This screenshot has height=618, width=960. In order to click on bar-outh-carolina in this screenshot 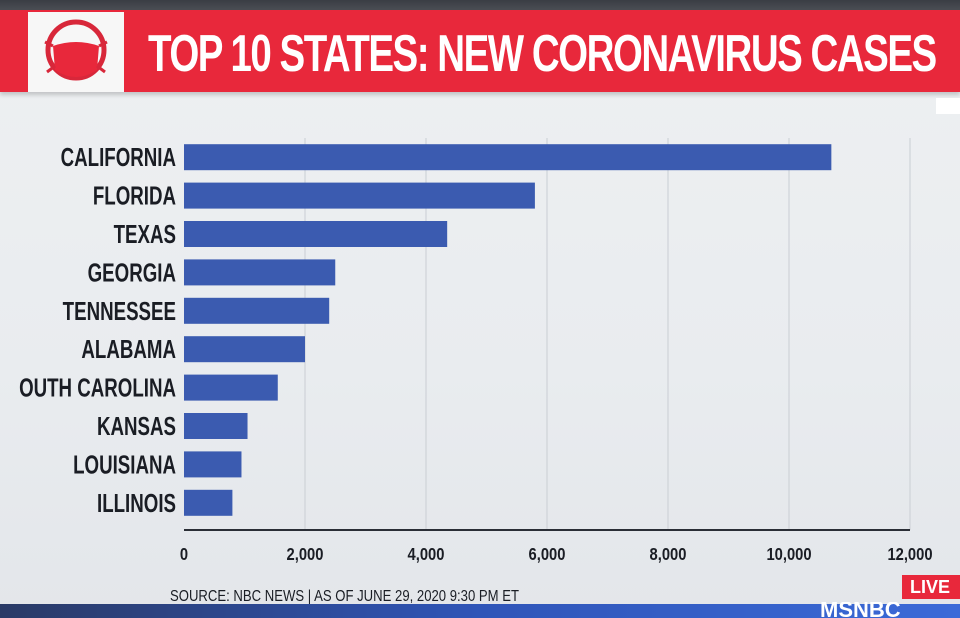, I will do `click(231, 388)`.